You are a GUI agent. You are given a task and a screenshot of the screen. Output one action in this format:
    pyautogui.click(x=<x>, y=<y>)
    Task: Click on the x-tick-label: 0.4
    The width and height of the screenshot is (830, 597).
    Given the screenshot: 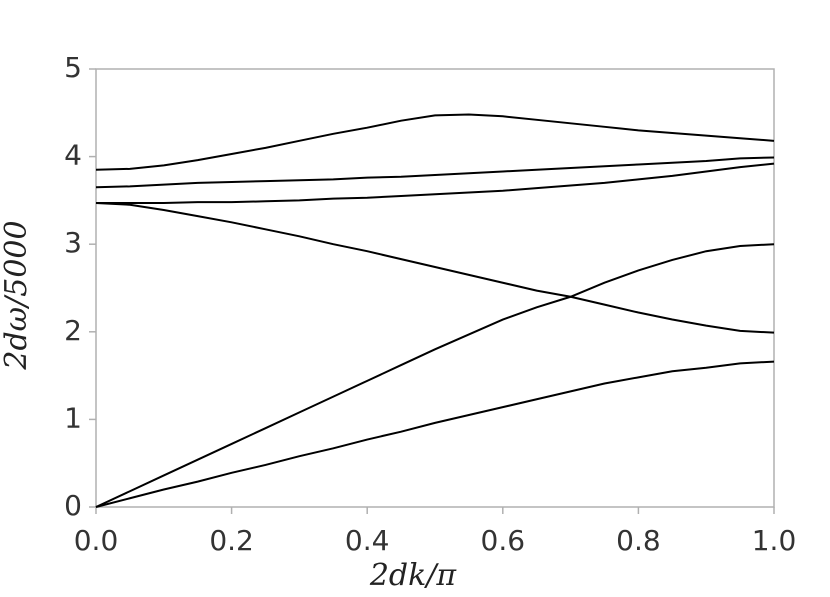 What is the action you would take?
    pyautogui.click(x=367, y=540)
    